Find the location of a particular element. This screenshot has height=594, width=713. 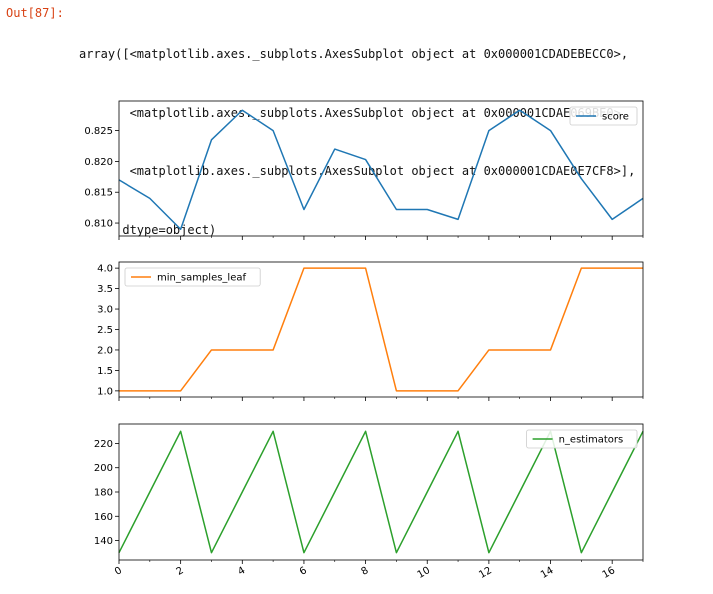

legend-label: score is located at coordinates (615, 117).